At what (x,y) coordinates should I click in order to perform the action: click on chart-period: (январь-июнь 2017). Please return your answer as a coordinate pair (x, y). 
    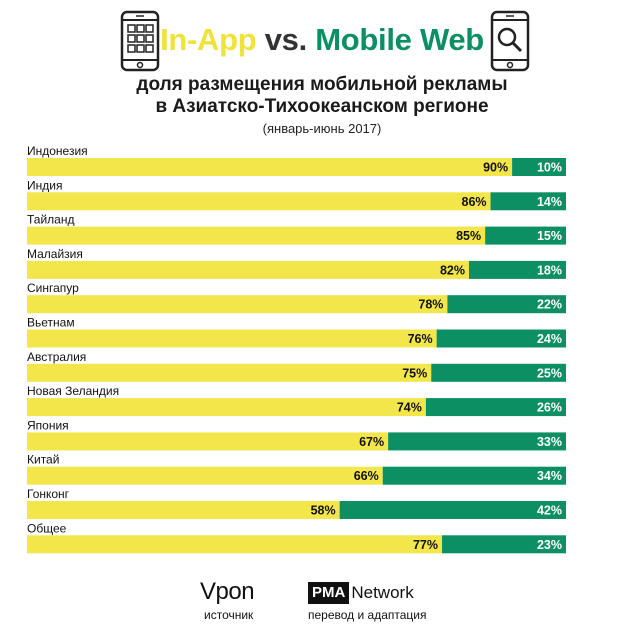
    Looking at the image, I should click on (322, 128).